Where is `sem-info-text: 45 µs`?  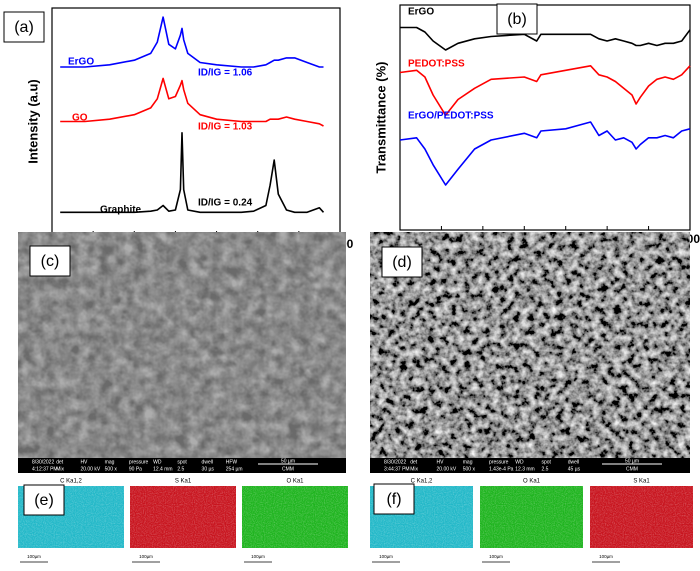
sem-info-text: 45 µs is located at coordinates (574, 469).